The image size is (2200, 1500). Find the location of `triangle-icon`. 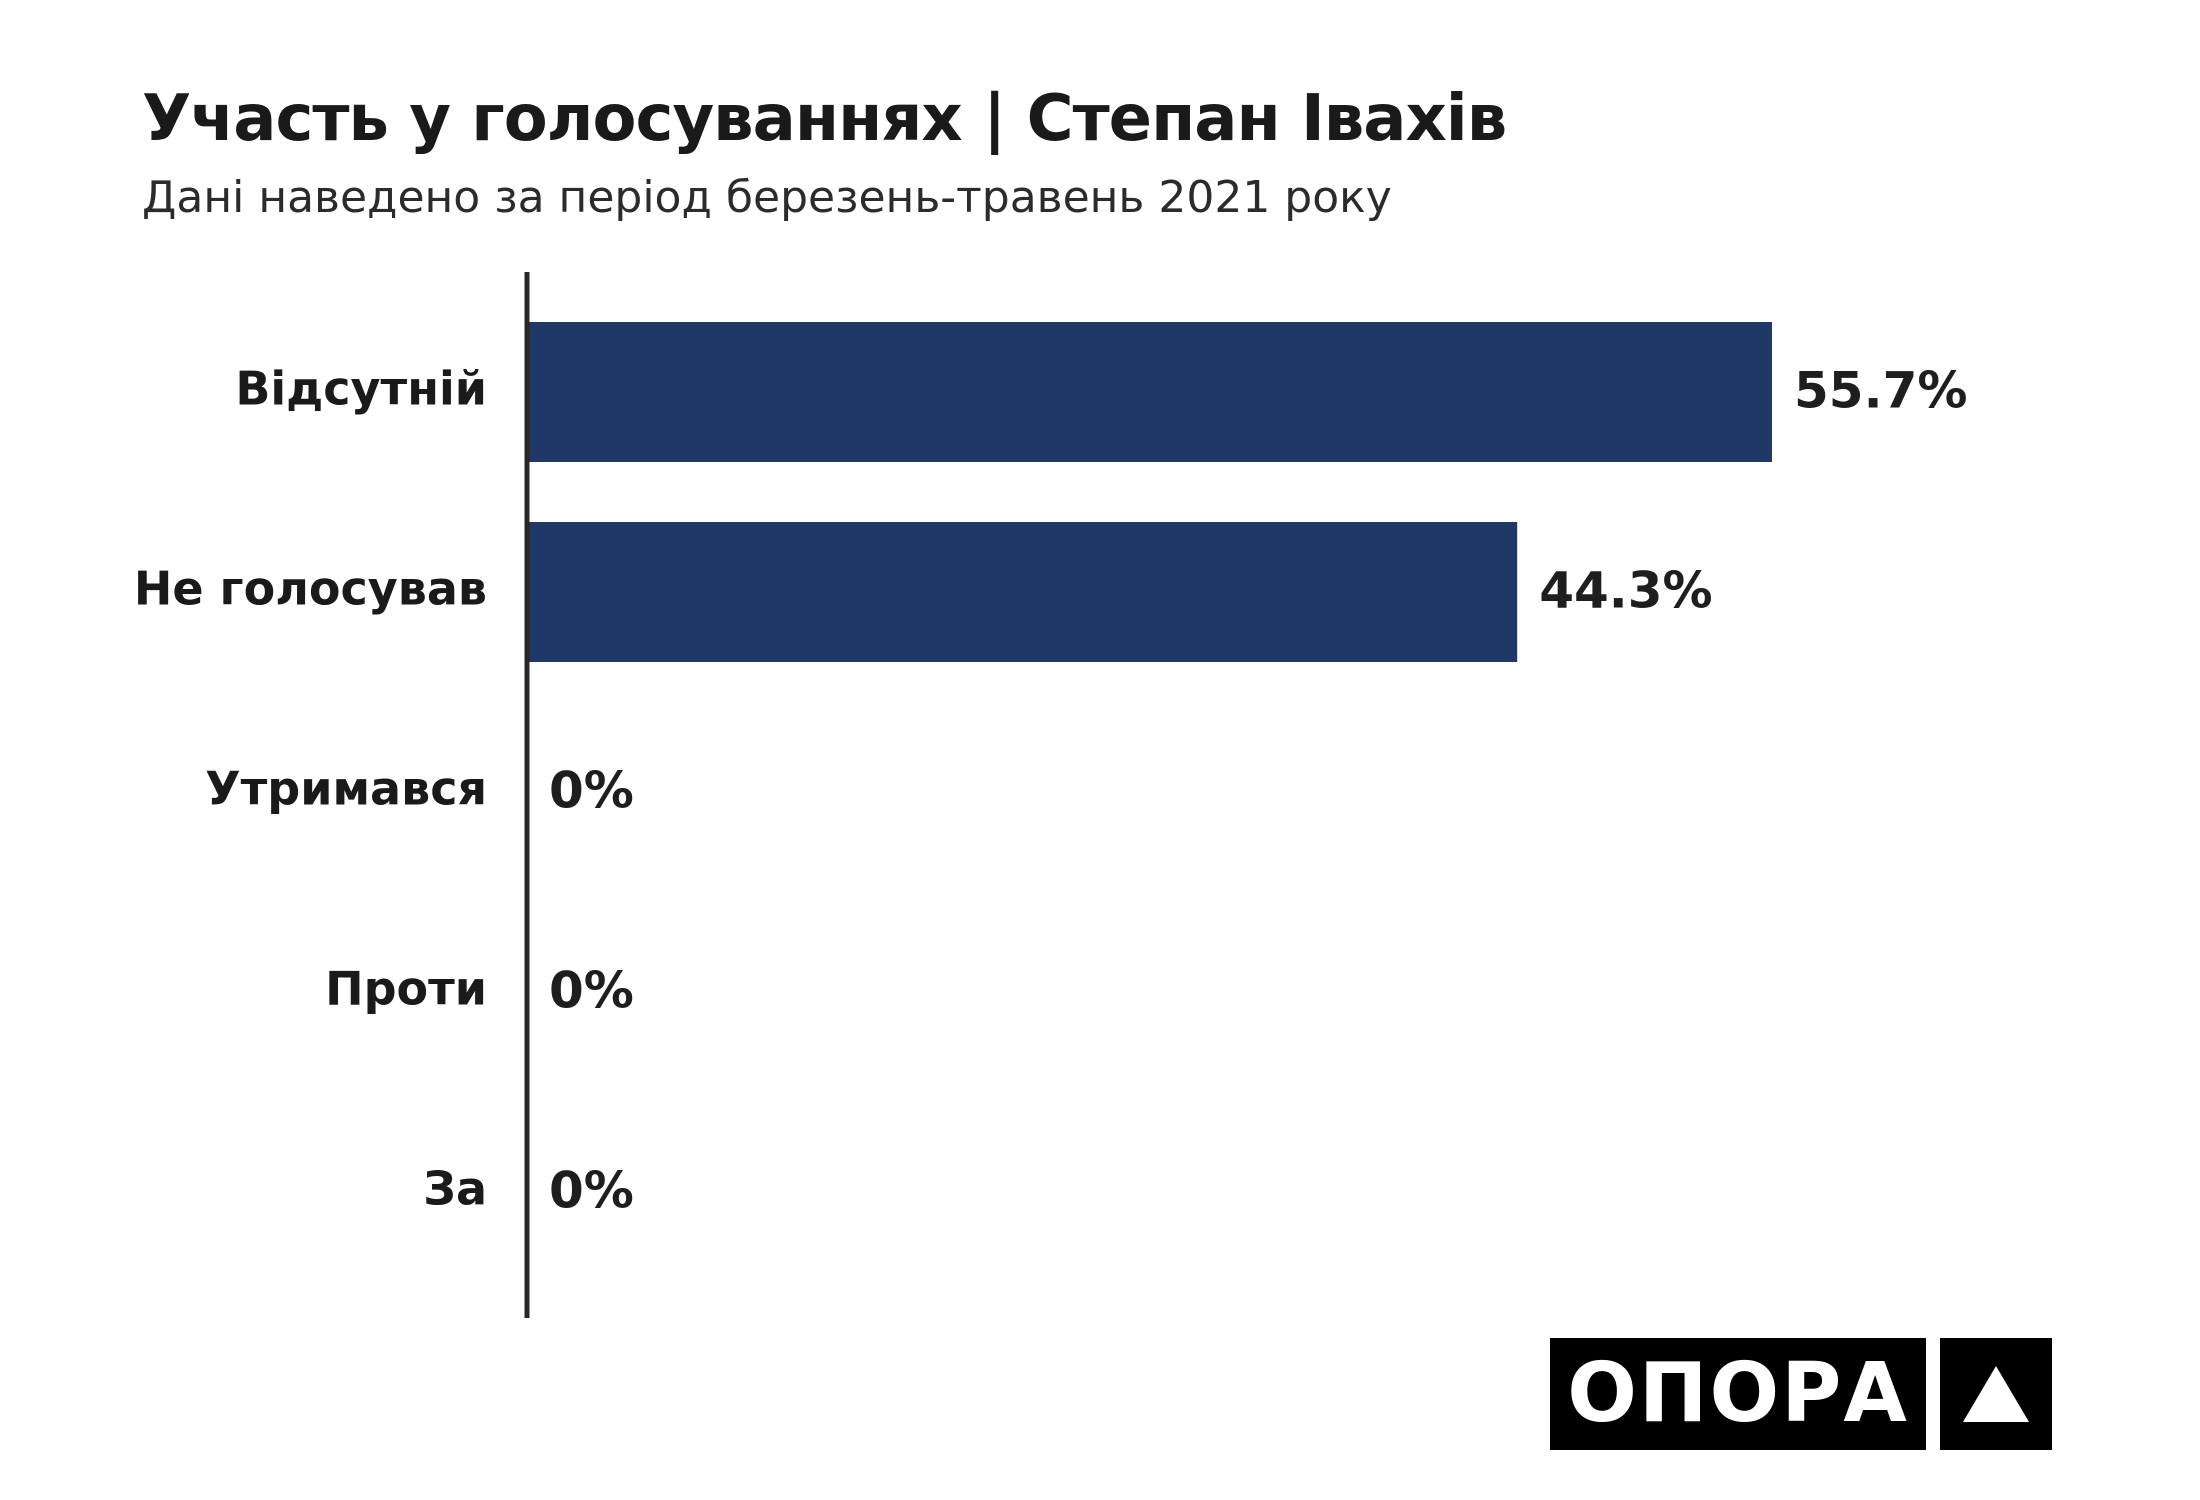

triangle-icon is located at coordinates (1996, 1394).